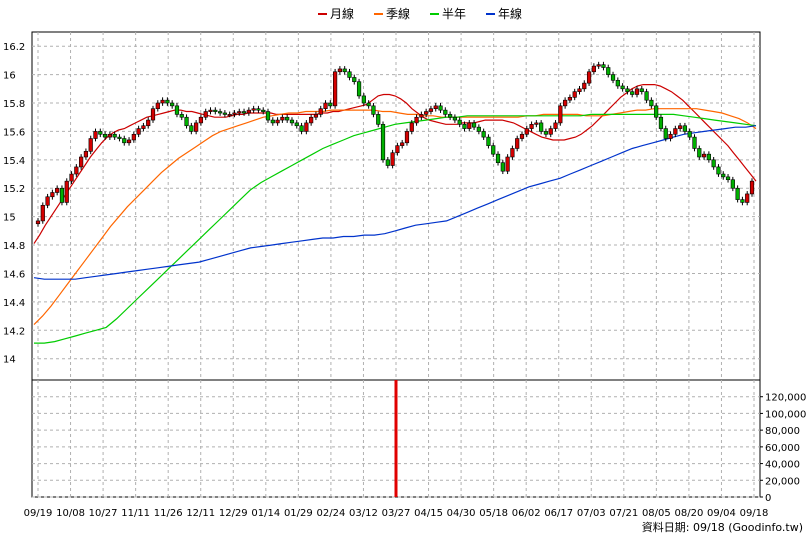 The height and width of the screenshot is (540, 808). I want to click on x-tick-label: 04/15, so click(428, 513).